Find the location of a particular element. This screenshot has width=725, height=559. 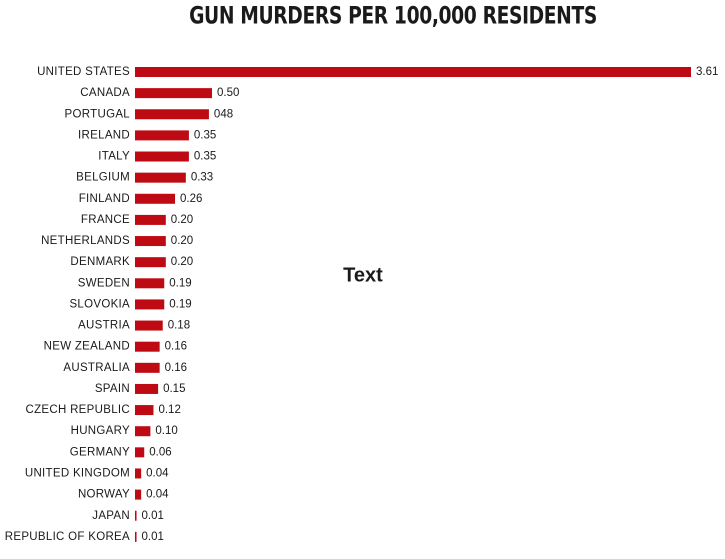

category-label: AUSTRALIA is located at coordinates (96, 368).